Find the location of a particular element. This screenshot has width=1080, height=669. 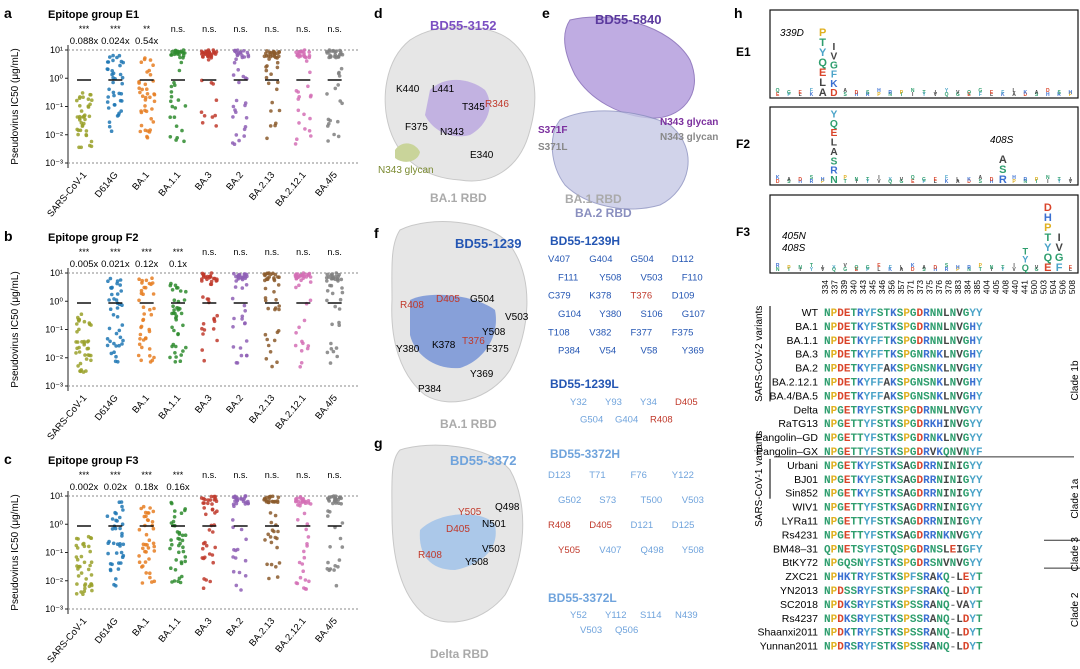

x-tick-label: SARS-CoV-1 is located at coordinates (67, 641).